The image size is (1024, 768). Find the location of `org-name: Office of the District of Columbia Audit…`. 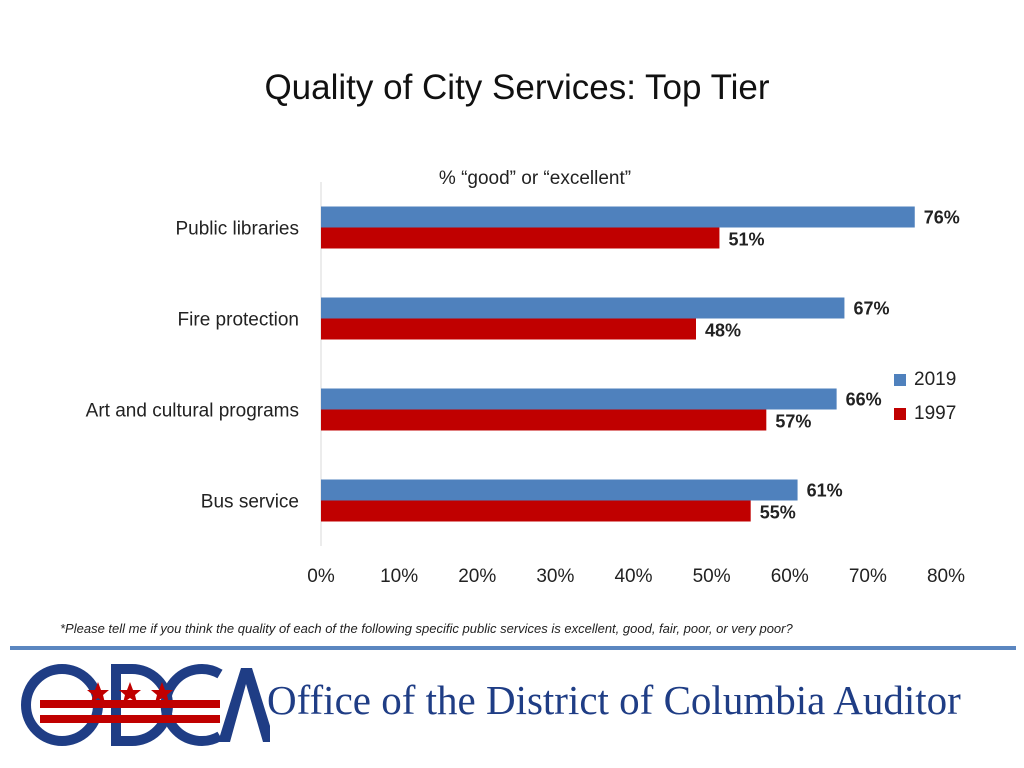

org-name: Office of the District of Columbia Audit… is located at coordinates (614, 700).